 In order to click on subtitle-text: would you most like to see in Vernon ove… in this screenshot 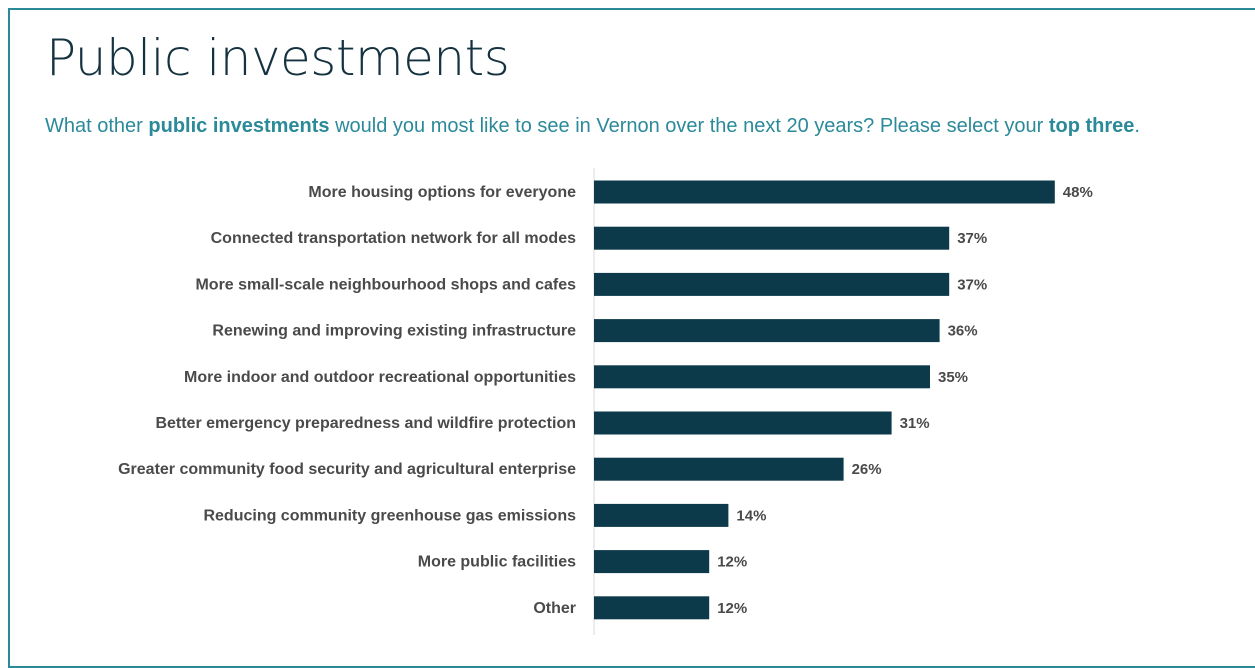, I will do `click(689, 126)`.